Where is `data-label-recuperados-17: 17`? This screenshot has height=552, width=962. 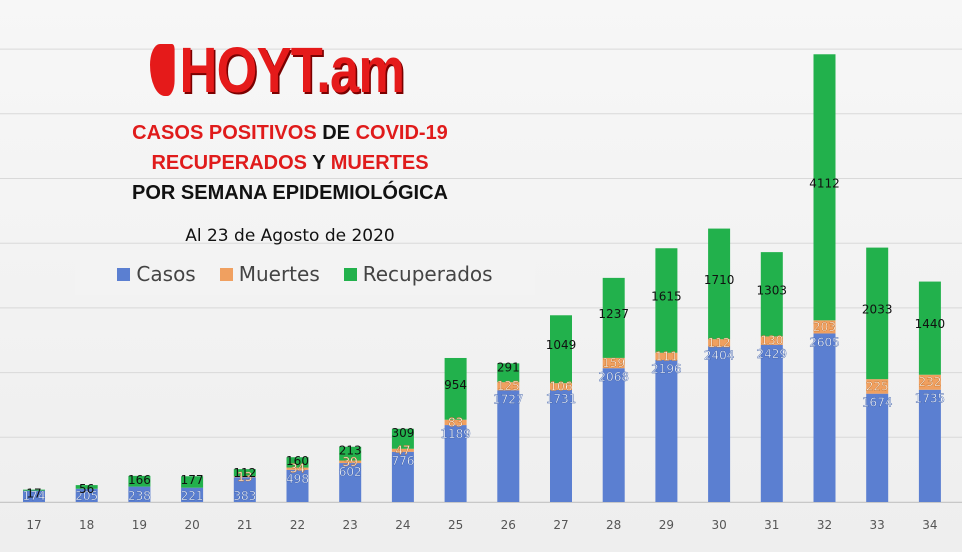
data-label-recuperados-17: 17 is located at coordinates (33, 494).